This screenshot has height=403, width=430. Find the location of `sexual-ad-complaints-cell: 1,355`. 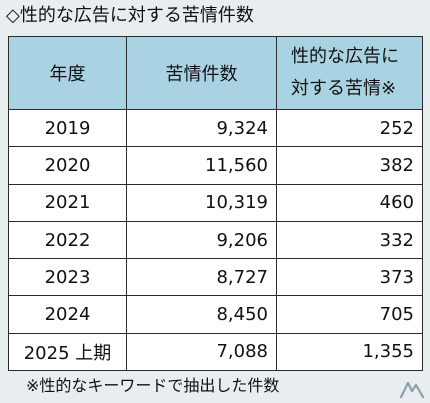

sexual-ad-complaints-cell: 1,355 is located at coordinates (349, 352).